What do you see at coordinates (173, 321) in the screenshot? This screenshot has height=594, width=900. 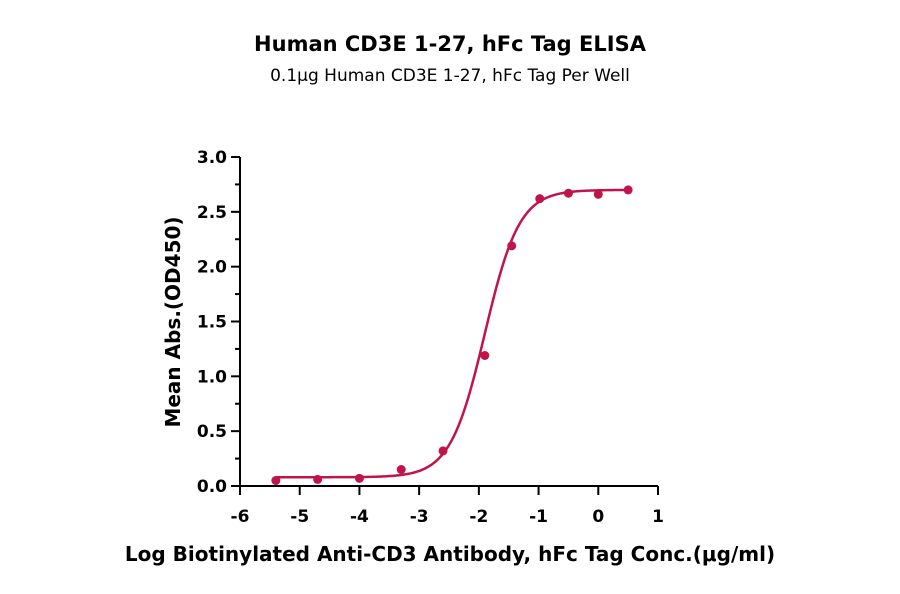 I see `y-axis-label: Mean Abs.(OD450)` at bounding box center [173, 321].